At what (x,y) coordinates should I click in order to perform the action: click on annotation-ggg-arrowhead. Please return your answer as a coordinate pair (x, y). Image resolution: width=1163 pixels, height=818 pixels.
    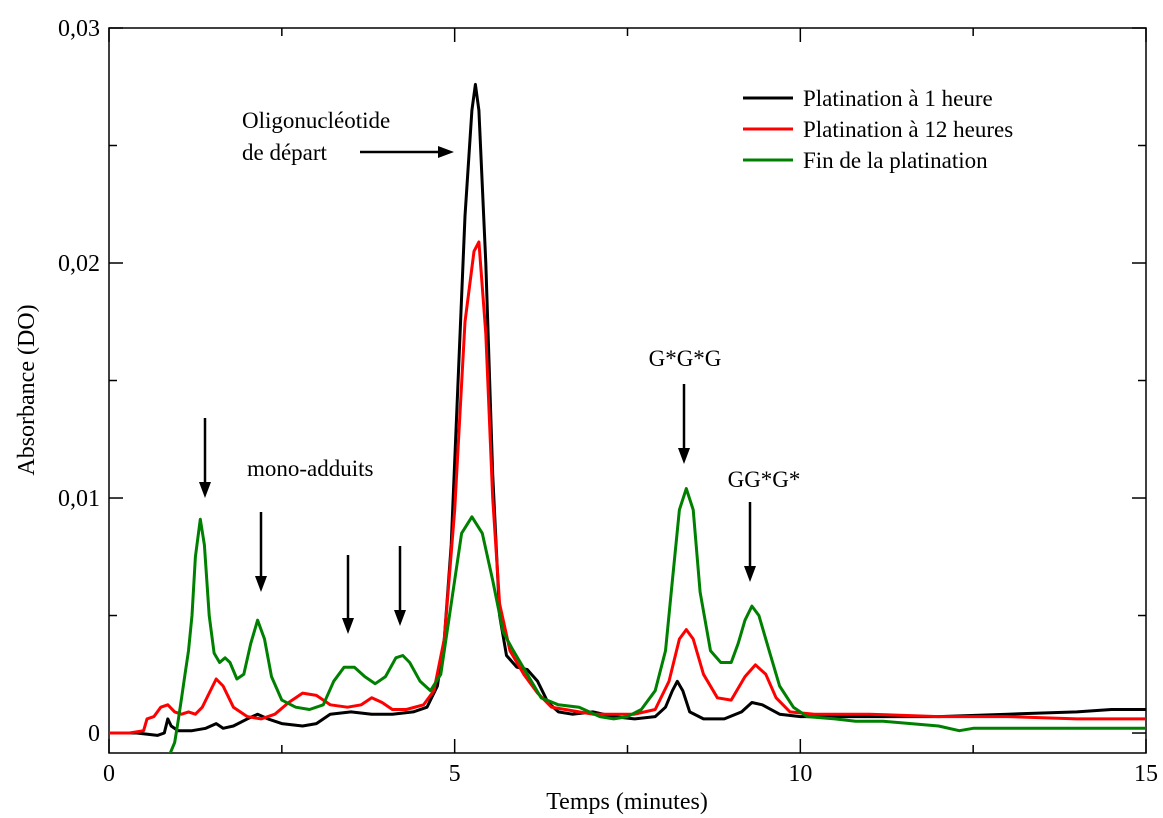
    Looking at the image, I should click on (684, 456).